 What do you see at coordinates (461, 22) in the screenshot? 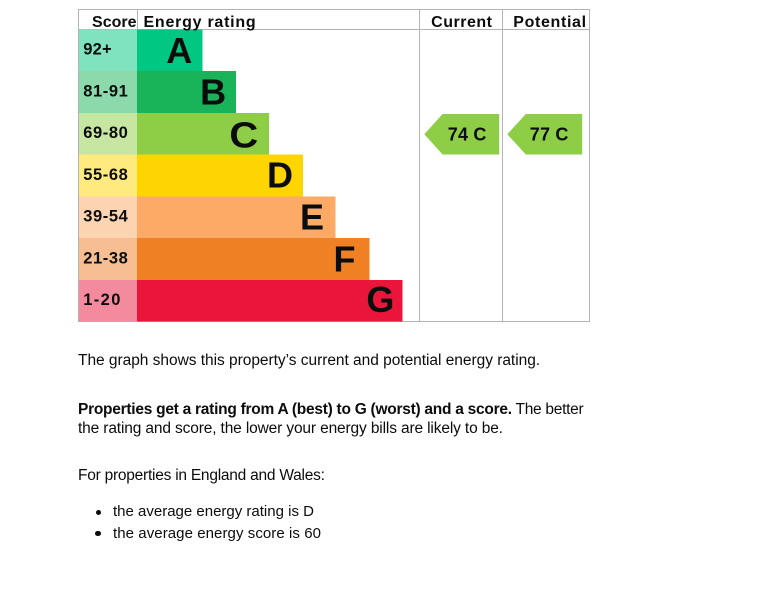
I see `svg-text: Current` at bounding box center [461, 22].